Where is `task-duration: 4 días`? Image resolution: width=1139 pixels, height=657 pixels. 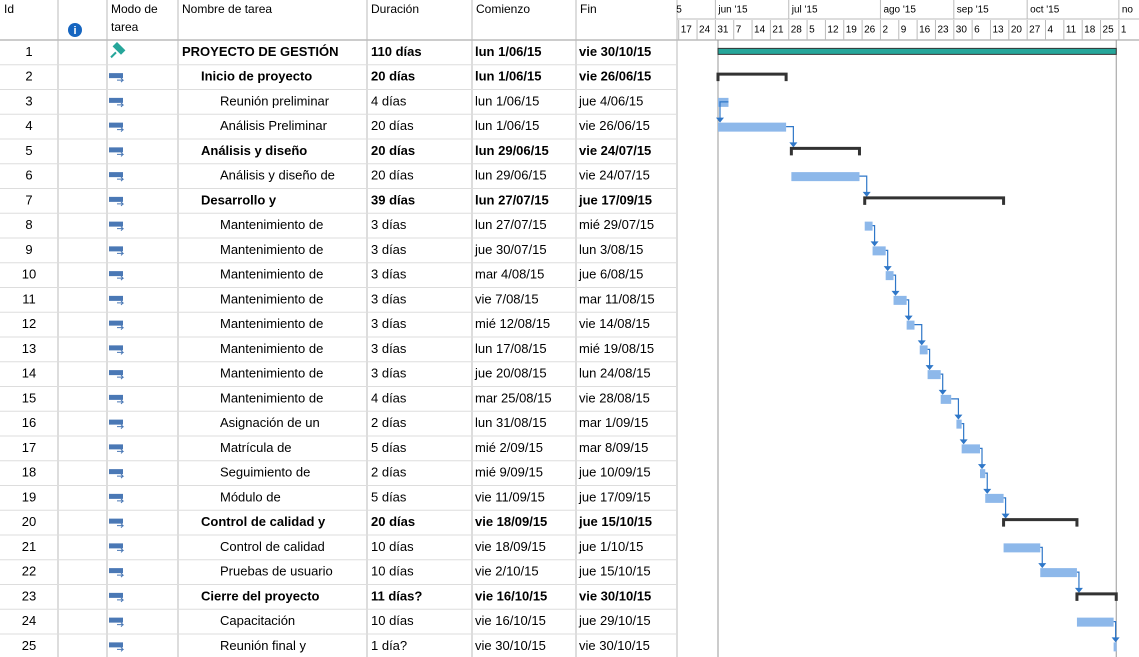
task-duration: 4 días is located at coordinates (389, 397).